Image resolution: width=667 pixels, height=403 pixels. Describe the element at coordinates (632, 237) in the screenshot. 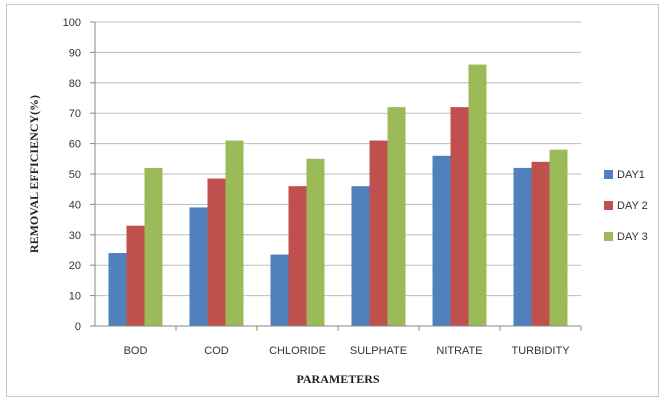

I see `legend-label: DAY 3` at that location.